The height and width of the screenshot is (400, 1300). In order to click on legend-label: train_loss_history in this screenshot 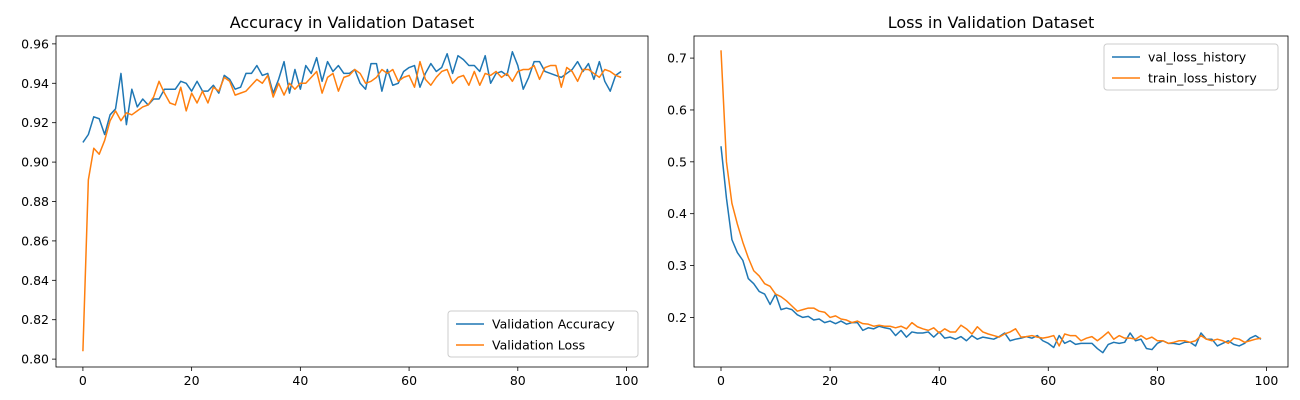, I will do `click(1202, 78)`.